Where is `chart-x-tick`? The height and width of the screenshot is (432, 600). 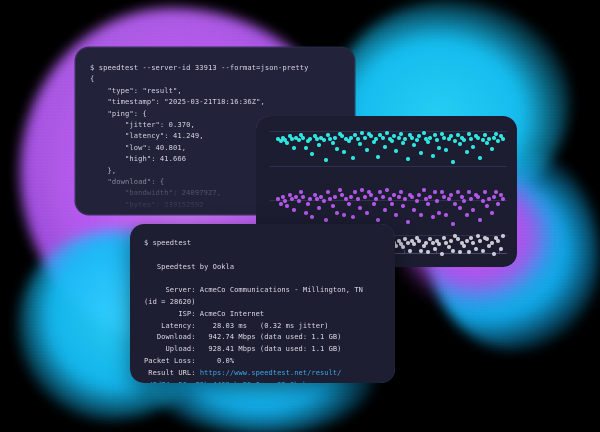
chart-x-tick is located at coordinates (436, 251).